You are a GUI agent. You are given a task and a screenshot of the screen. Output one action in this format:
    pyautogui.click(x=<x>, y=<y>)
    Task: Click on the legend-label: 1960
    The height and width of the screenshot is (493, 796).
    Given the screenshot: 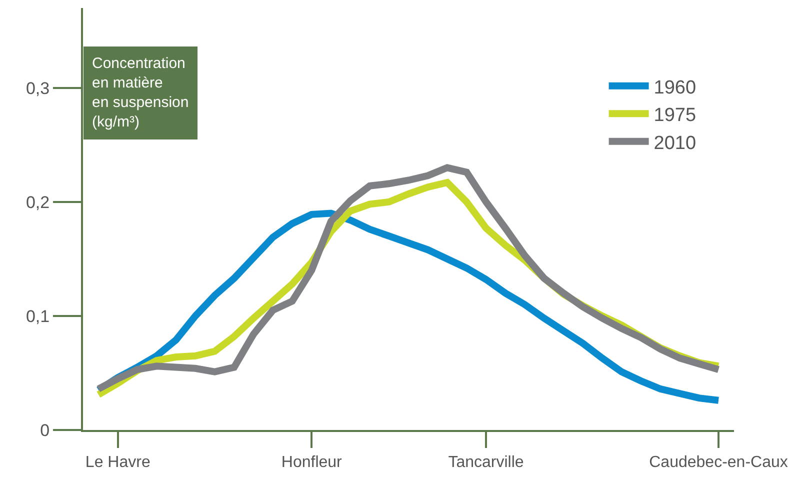 What is the action you would take?
    pyautogui.click(x=675, y=87)
    